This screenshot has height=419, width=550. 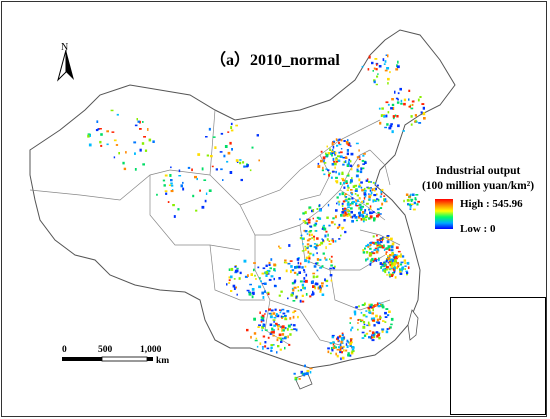 I want to click on north-label: N, so click(x=65, y=47).